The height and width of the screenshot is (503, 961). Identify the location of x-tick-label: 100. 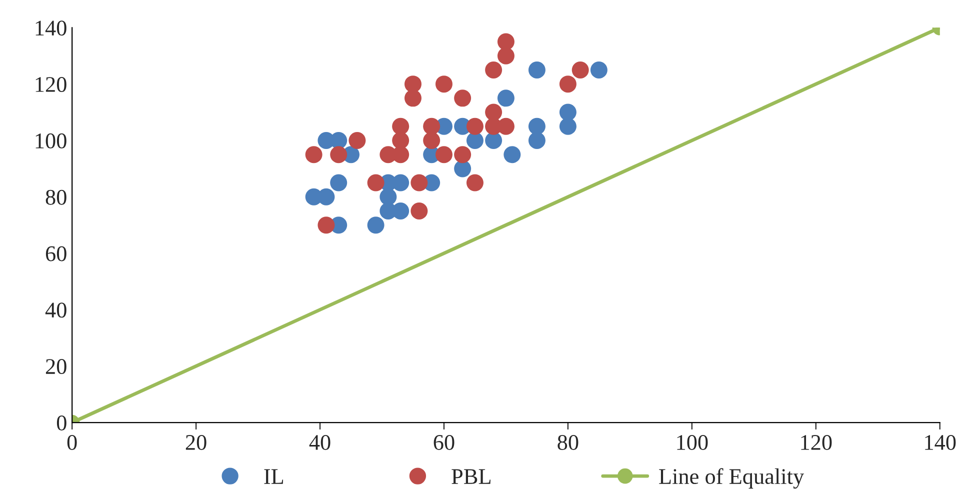
(692, 442).